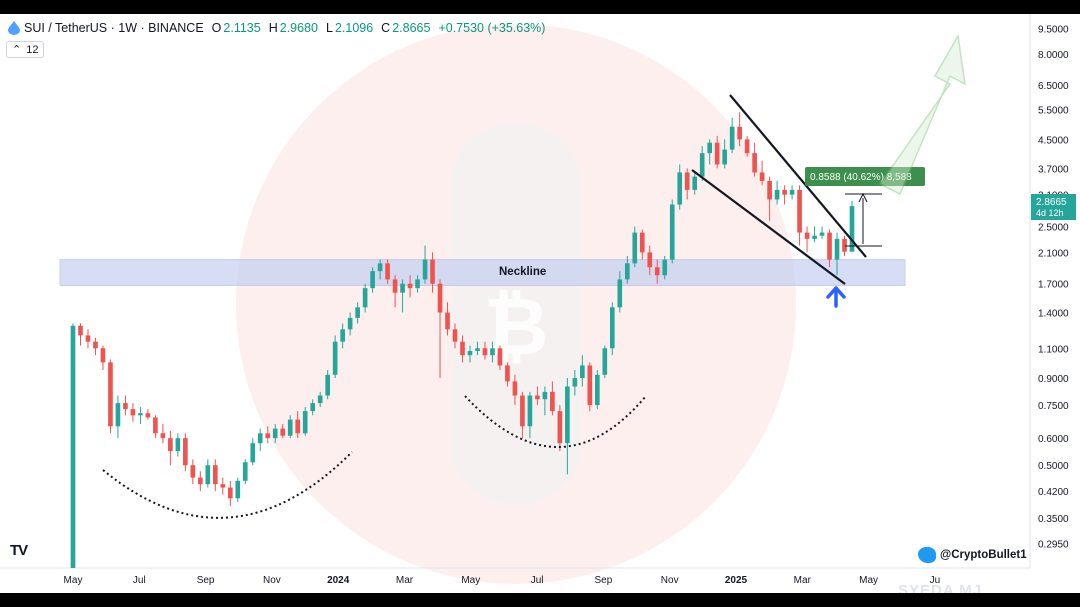  Describe the element at coordinates (405, 580) in the screenshot. I see `time-tick-label: Mar` at that location.